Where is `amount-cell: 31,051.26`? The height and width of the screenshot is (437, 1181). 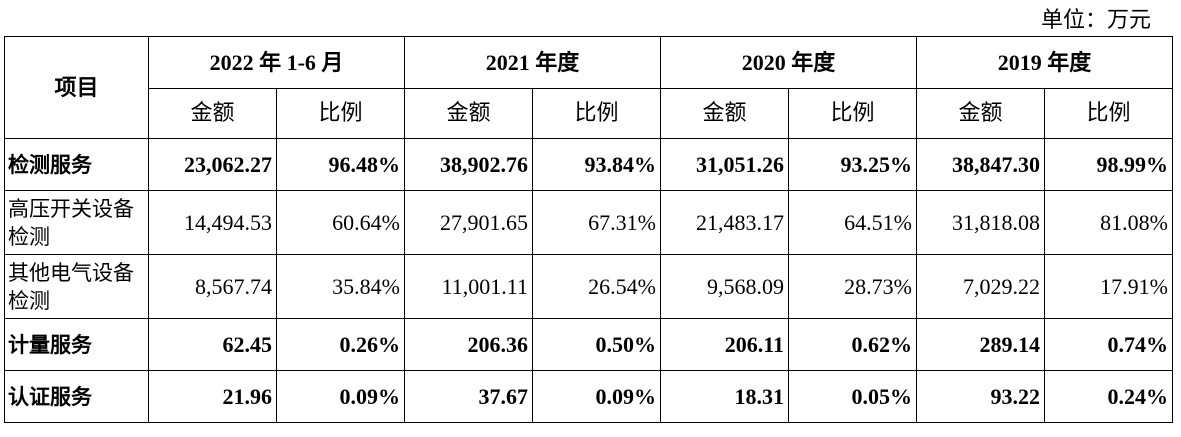
amount-cell: 31,051.26 is located at coordinates (724, 164).